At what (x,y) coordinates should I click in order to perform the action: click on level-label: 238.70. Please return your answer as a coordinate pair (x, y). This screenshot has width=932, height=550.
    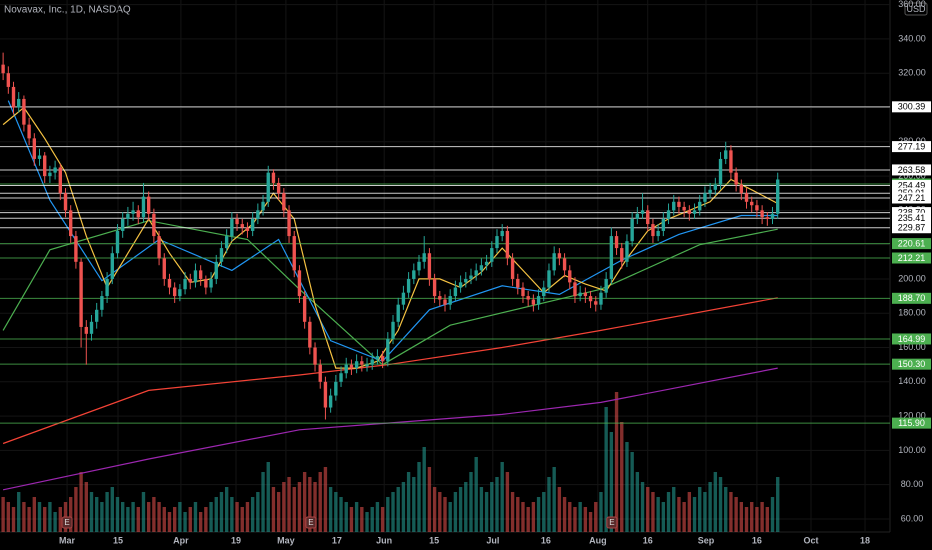
    Looking at the image, I should click on (912, 212).